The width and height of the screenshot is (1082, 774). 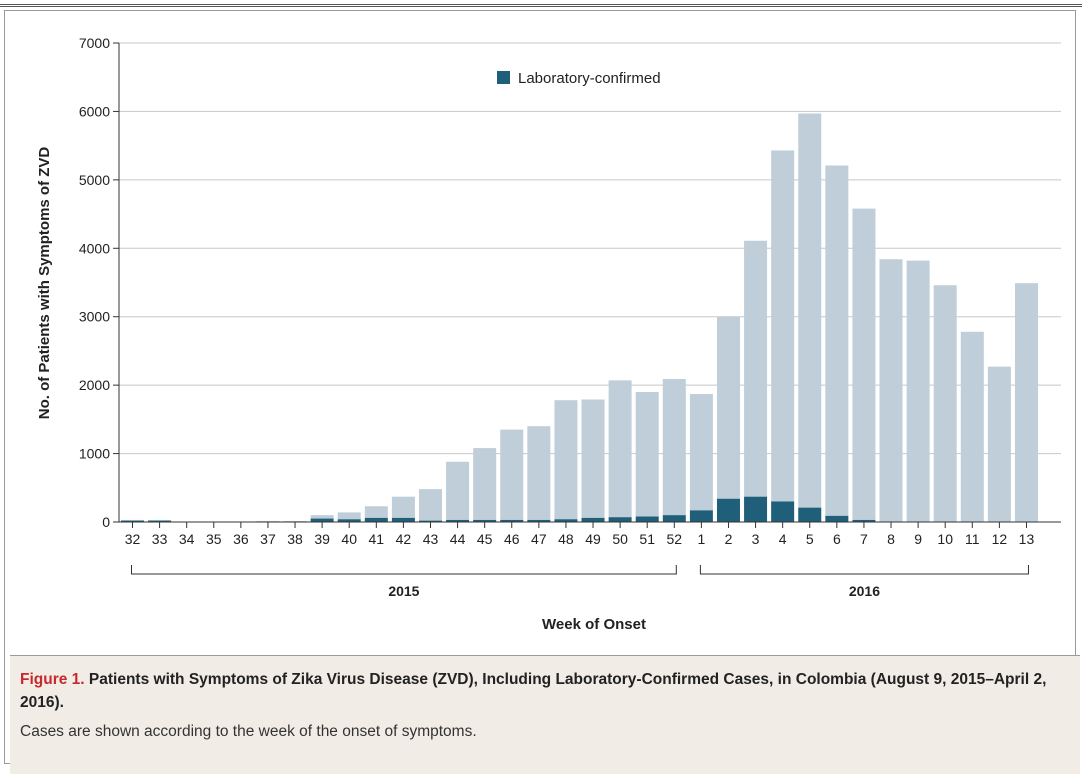 I want to click on y-tick-label: 2000, so click(x=94, y=385).